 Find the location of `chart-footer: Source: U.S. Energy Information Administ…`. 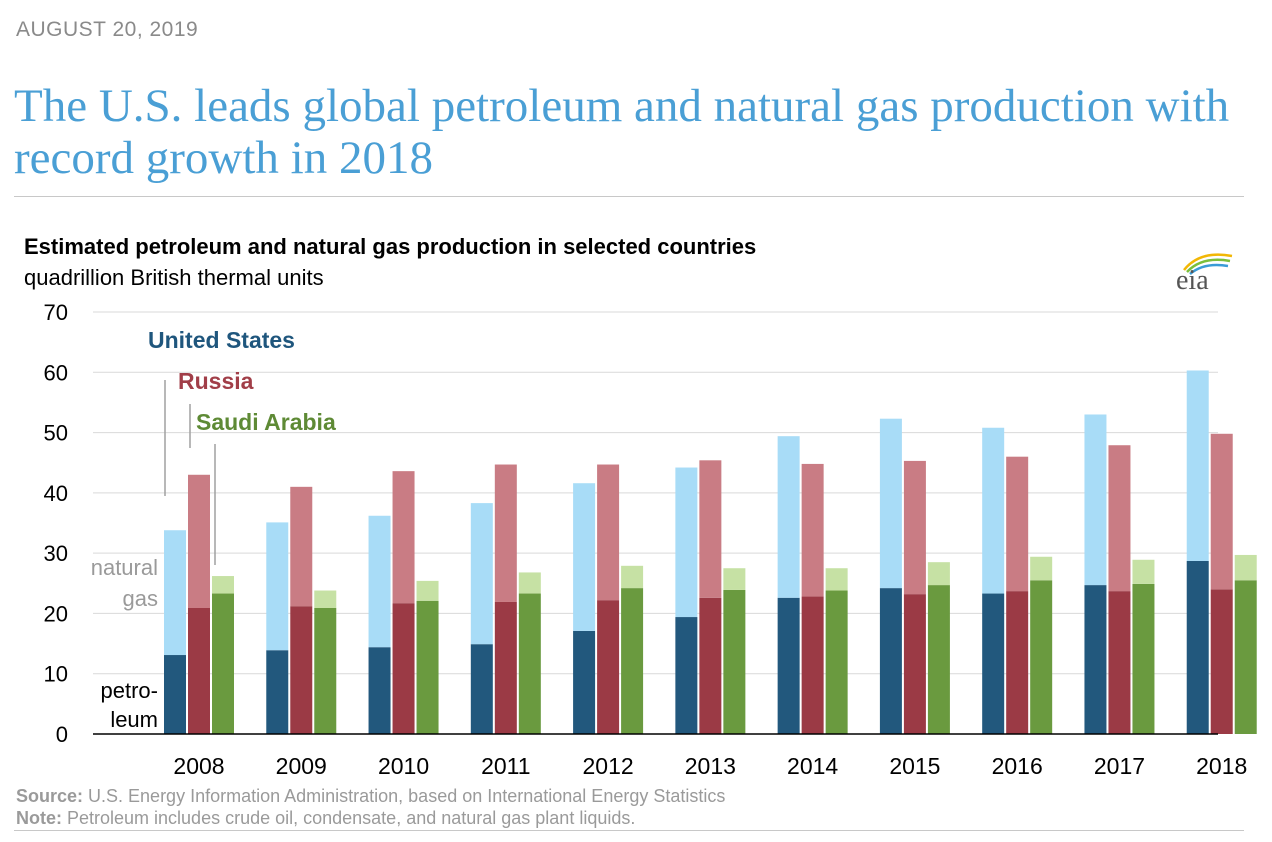

chart-footer: Source: U.S. Energy Information Administ… is located at coordinates (370, 807).